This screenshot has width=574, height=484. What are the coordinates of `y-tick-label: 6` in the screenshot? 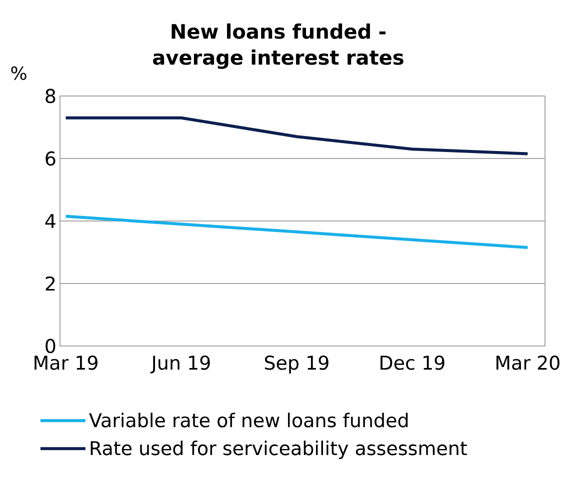 It's located at (51, 158).